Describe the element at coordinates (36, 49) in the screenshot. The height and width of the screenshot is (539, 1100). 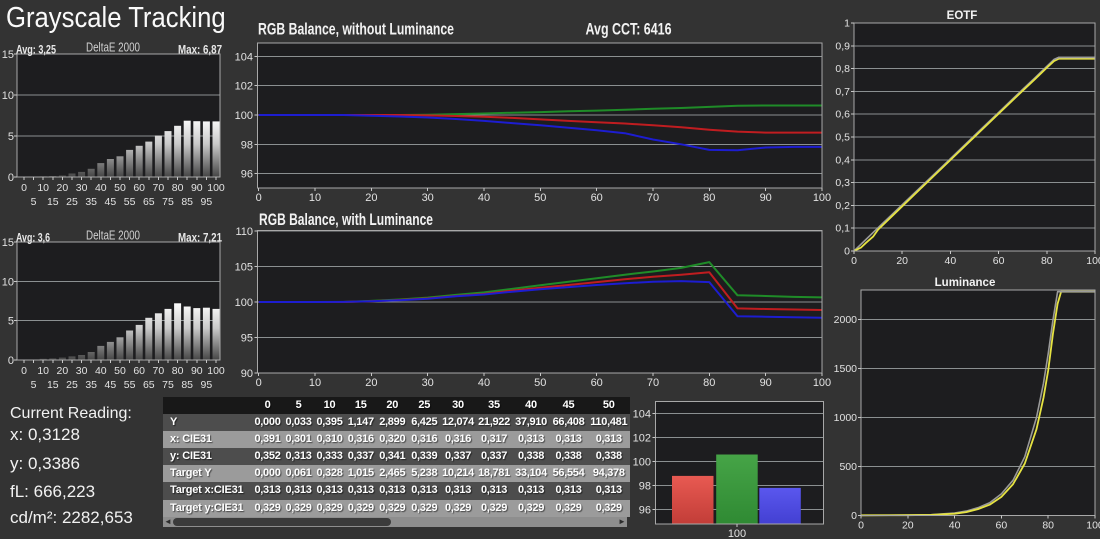
I see `svg-text: Avg: 3,25` at that location.